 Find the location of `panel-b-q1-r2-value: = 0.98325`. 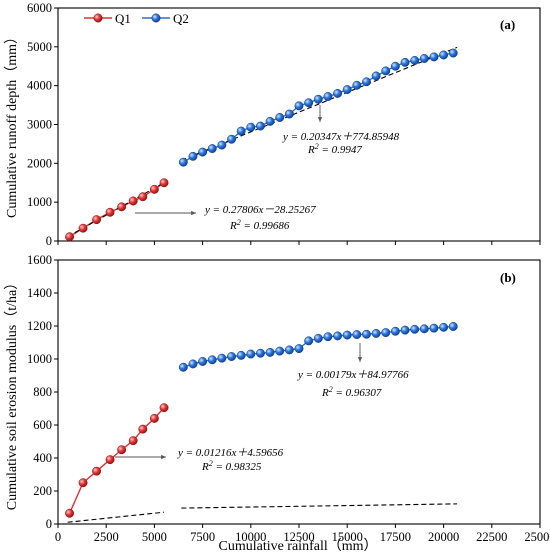

panel-b-q1-r2-value: = 0.98325 is located at coordinates (237, 467).